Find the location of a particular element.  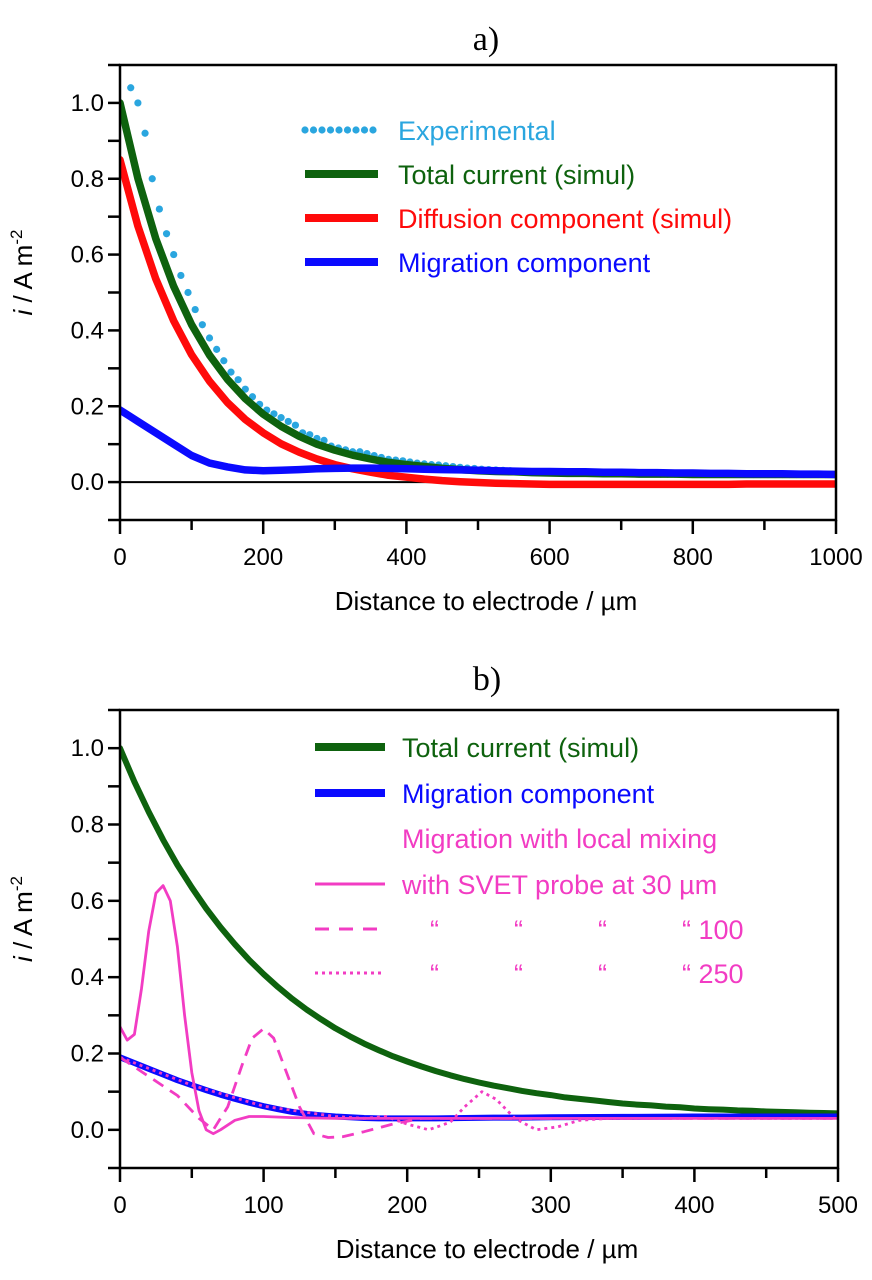

legend-probe-distance: 100 is located at coordinates (721, 930).